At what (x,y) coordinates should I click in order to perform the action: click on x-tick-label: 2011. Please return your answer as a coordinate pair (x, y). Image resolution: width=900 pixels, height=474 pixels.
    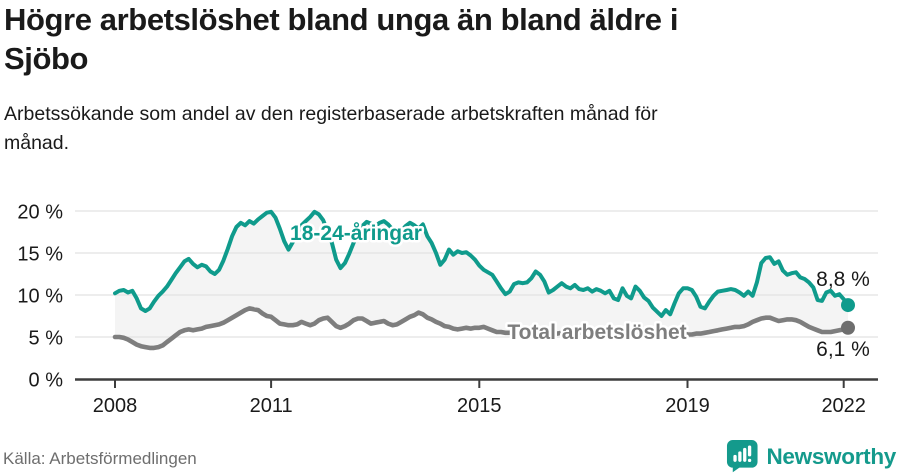
    Looking at the image, I should click on (271, 406).